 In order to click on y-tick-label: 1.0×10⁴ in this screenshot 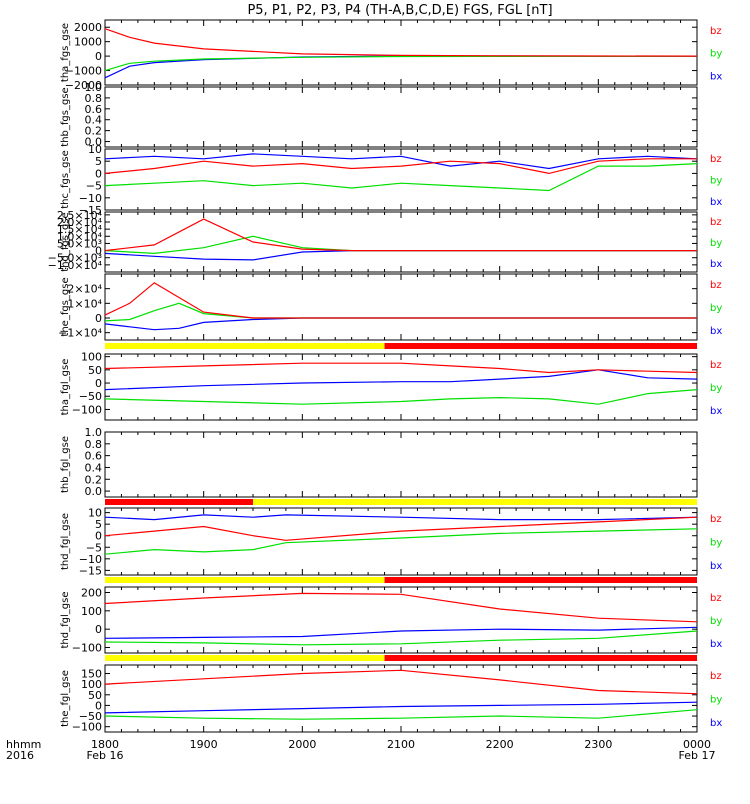, I will do `click(80, 236)`.